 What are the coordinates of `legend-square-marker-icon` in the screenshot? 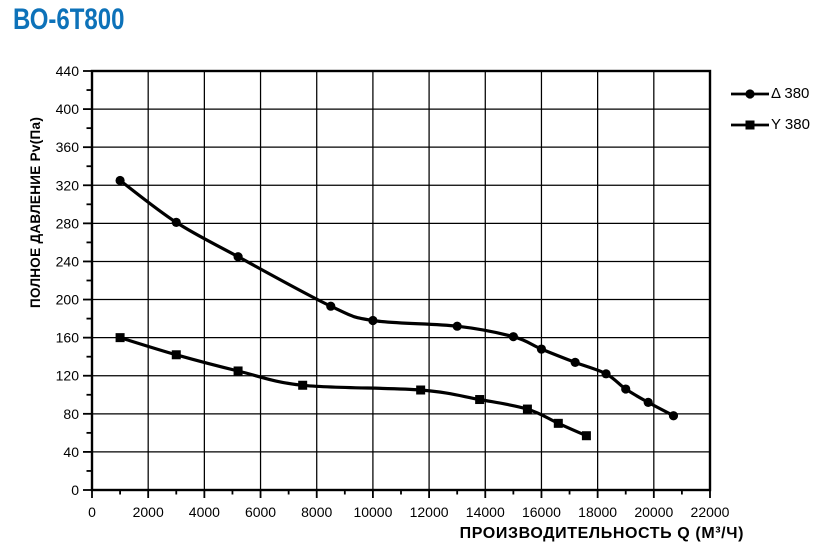 It's located at (750, 124).